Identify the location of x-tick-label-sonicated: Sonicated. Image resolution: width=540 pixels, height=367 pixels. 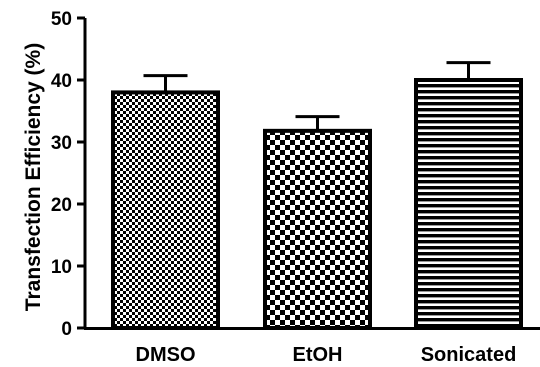
(469, 355).